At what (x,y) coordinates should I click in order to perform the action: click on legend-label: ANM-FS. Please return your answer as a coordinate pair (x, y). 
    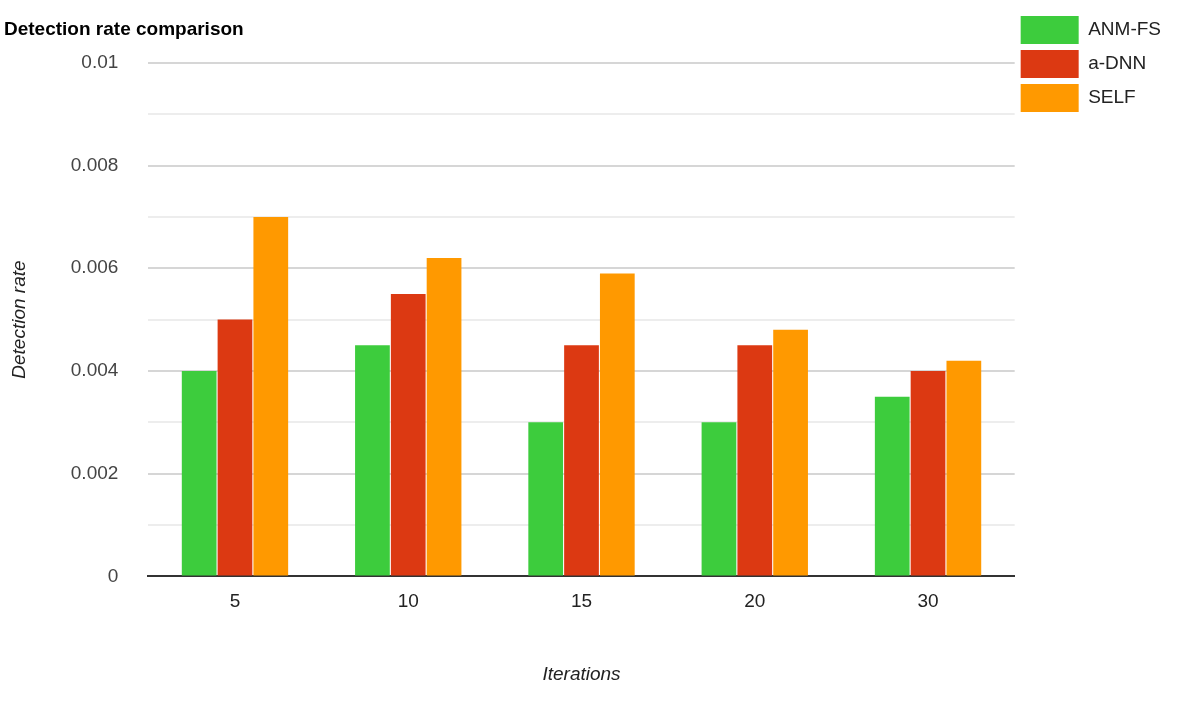
    Looking at the image, I should click on (1124, 29).